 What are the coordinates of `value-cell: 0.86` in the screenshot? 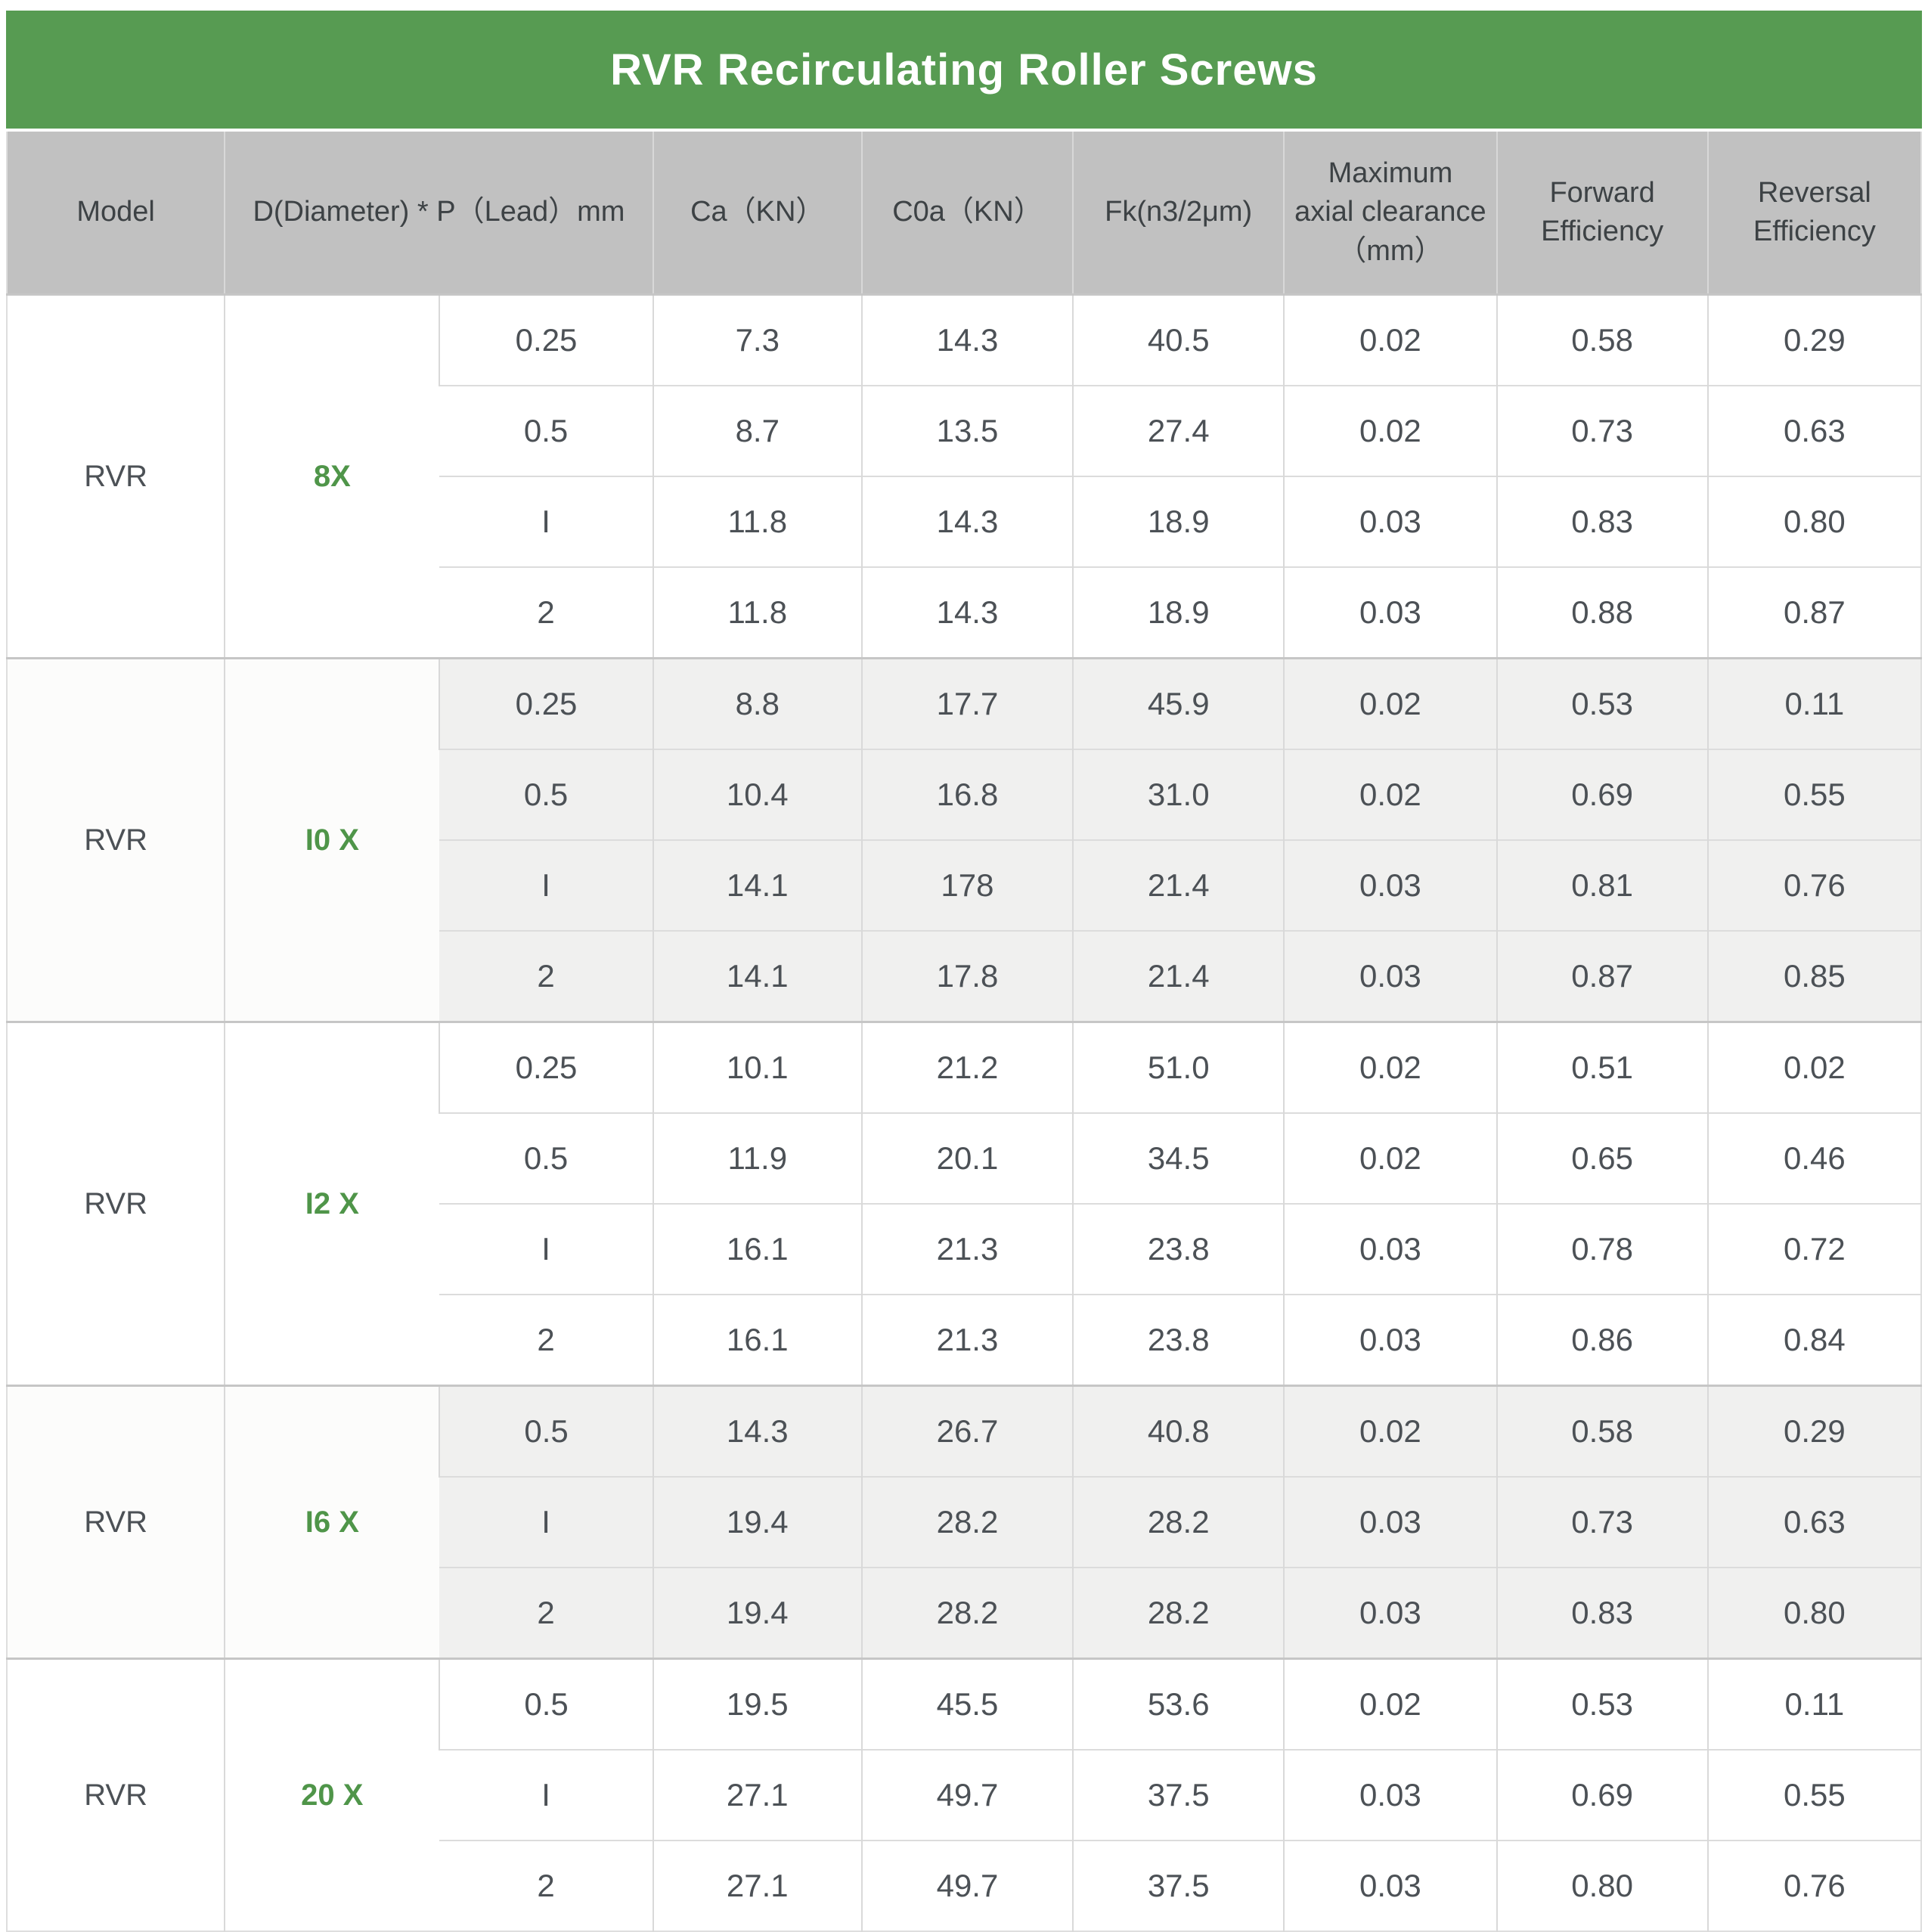 It's located at (1602, 1340).